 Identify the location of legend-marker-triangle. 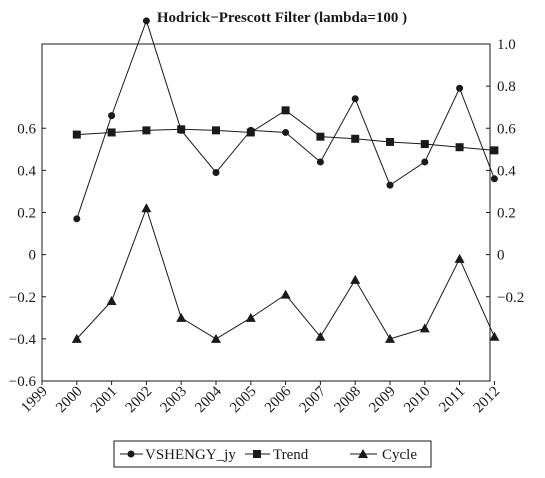
(363, 453).